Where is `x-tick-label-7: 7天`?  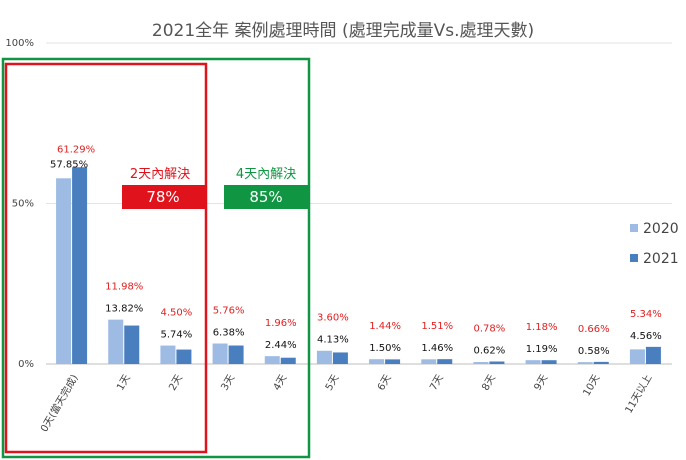 x-tick-label-7: 7天 is located at coordinates (437, 383).